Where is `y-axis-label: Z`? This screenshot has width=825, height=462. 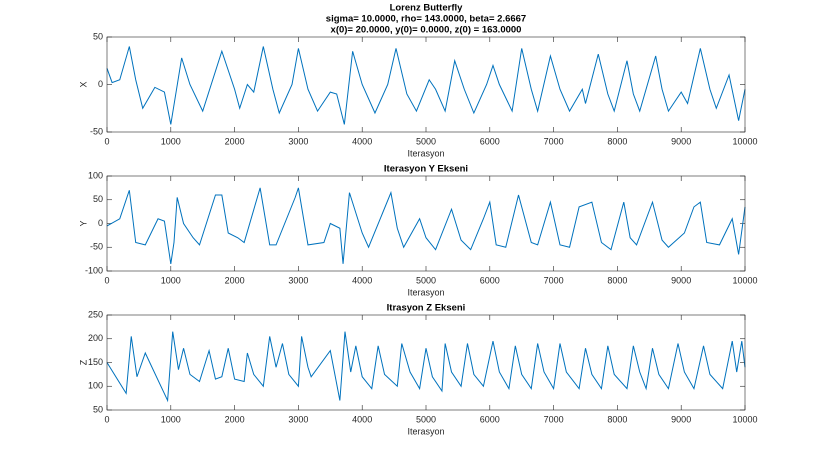 y-axis-label: Z is located at coordinates (83, 362).